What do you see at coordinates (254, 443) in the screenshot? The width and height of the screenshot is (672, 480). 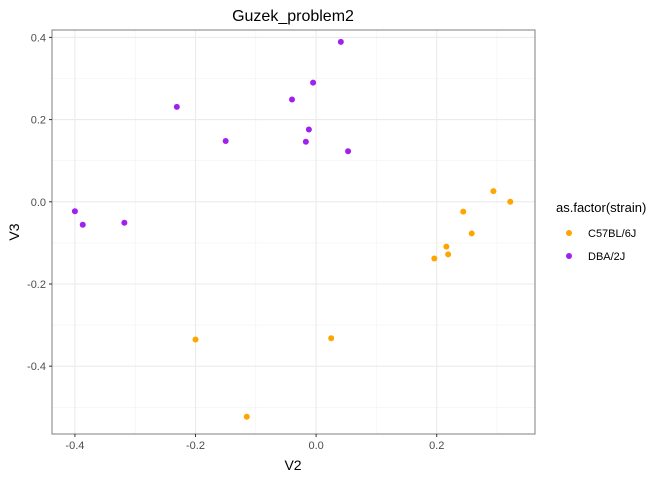 I see `x-axis-ticks: -0.4 -0.2 0.0 0.2` at bounding box center [254, 443].